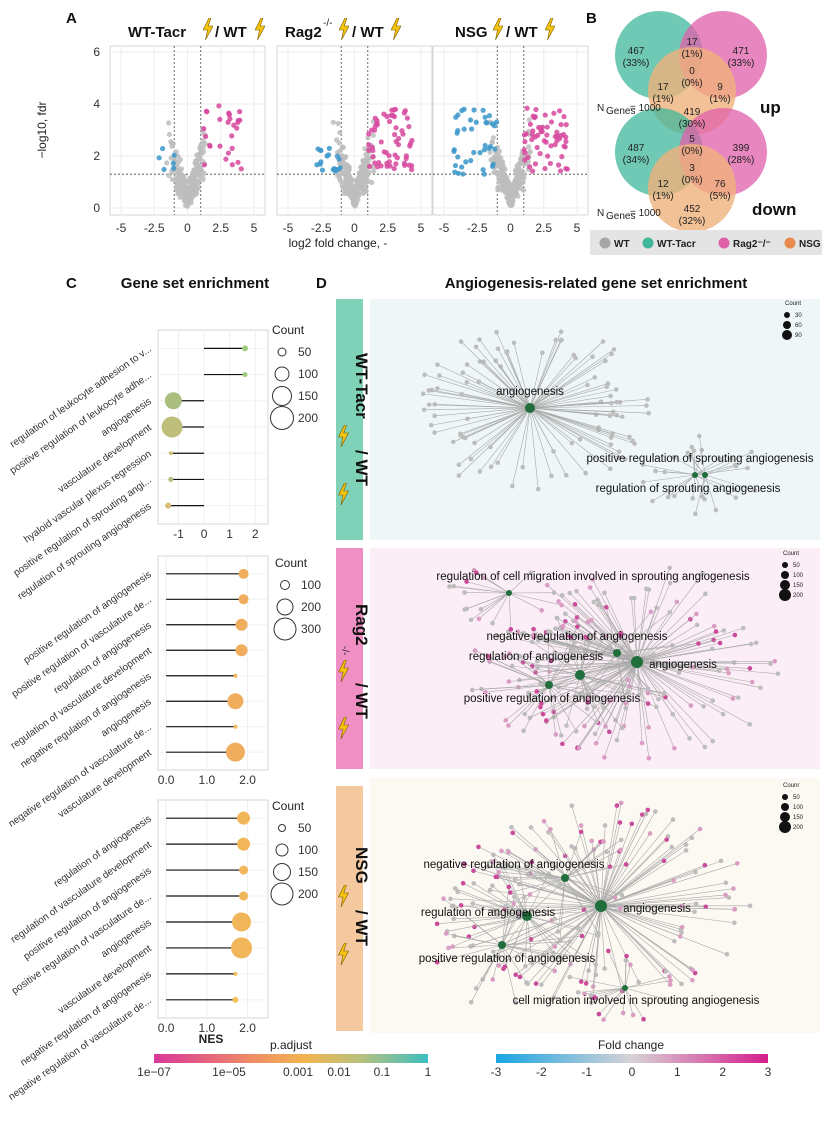 This screenshot has height=1124, width=825. What do you see at coordinates (798, 828) in the screenshot?
I see `count-legend-label: 200` at bounding box center [798, 828].